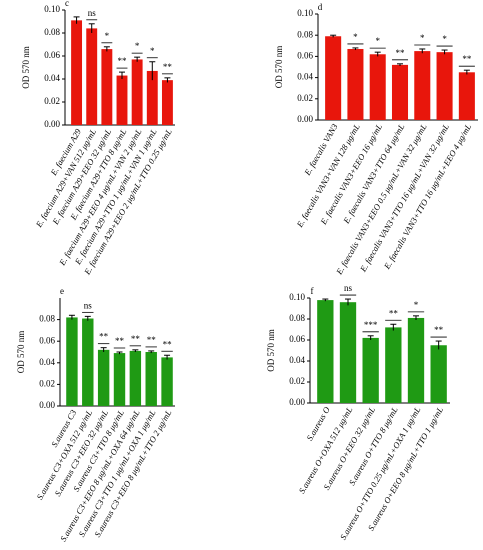 This screenshot has height=550, width=483. Describe the element at coordinates (320, 7) in the screenshot. I see `panel-label: d` at that location.